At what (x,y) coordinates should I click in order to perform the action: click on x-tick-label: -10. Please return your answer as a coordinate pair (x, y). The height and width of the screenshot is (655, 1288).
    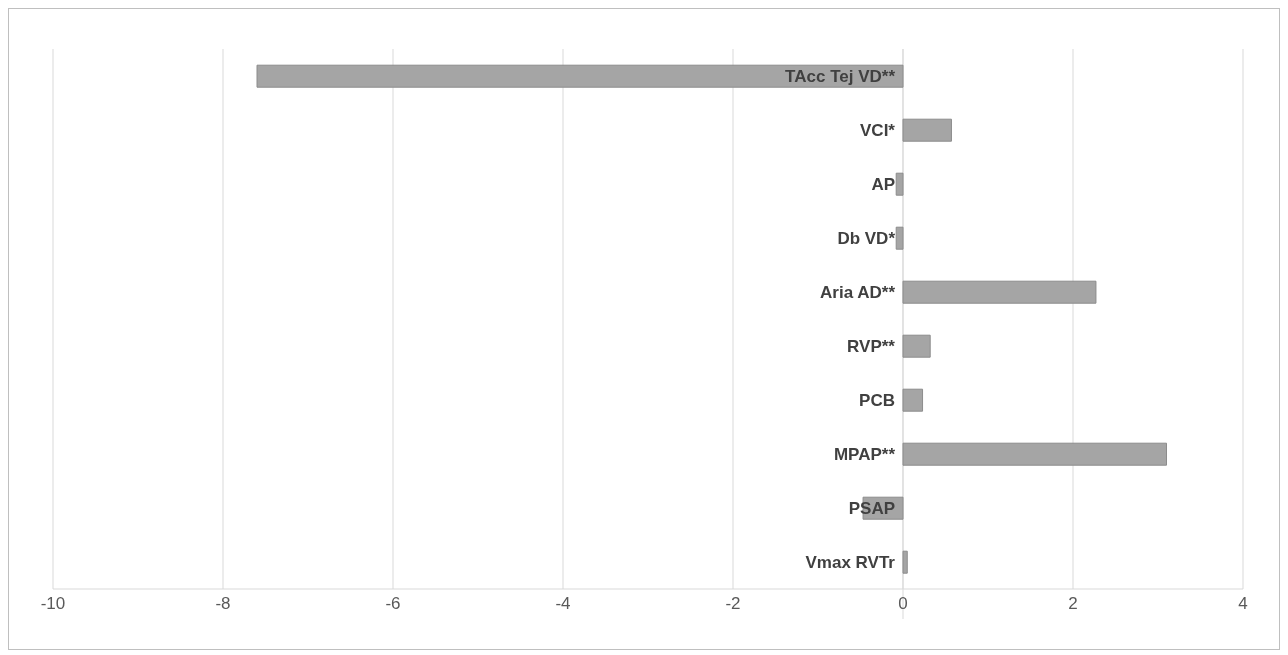
    Looking at the image, I should click on (53, 604).